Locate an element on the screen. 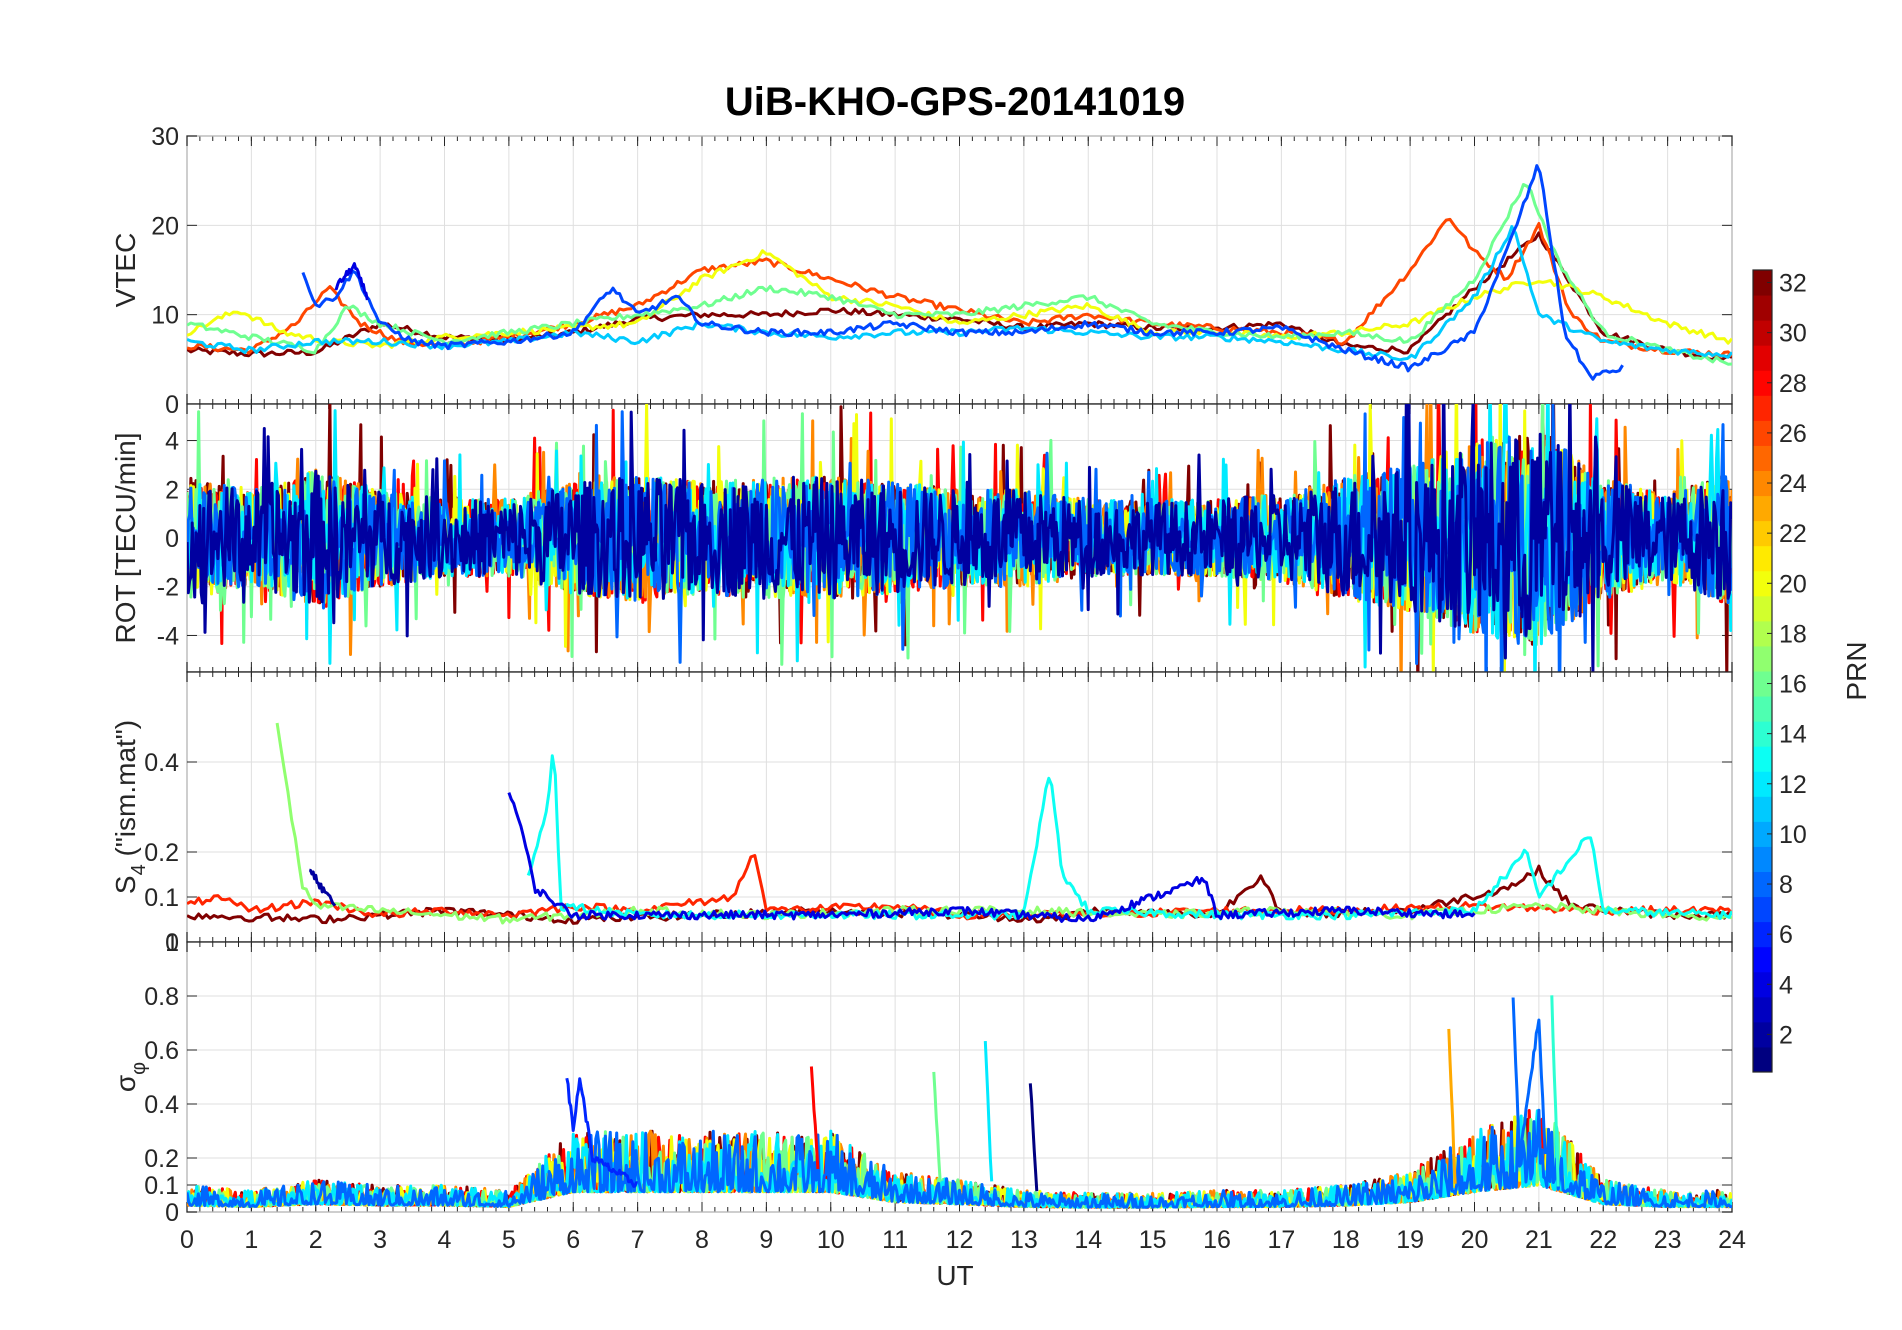 The height and width of the screenshot is (1330, 1902). x-tick-label: 2 is located at coordinates (316, 1240).